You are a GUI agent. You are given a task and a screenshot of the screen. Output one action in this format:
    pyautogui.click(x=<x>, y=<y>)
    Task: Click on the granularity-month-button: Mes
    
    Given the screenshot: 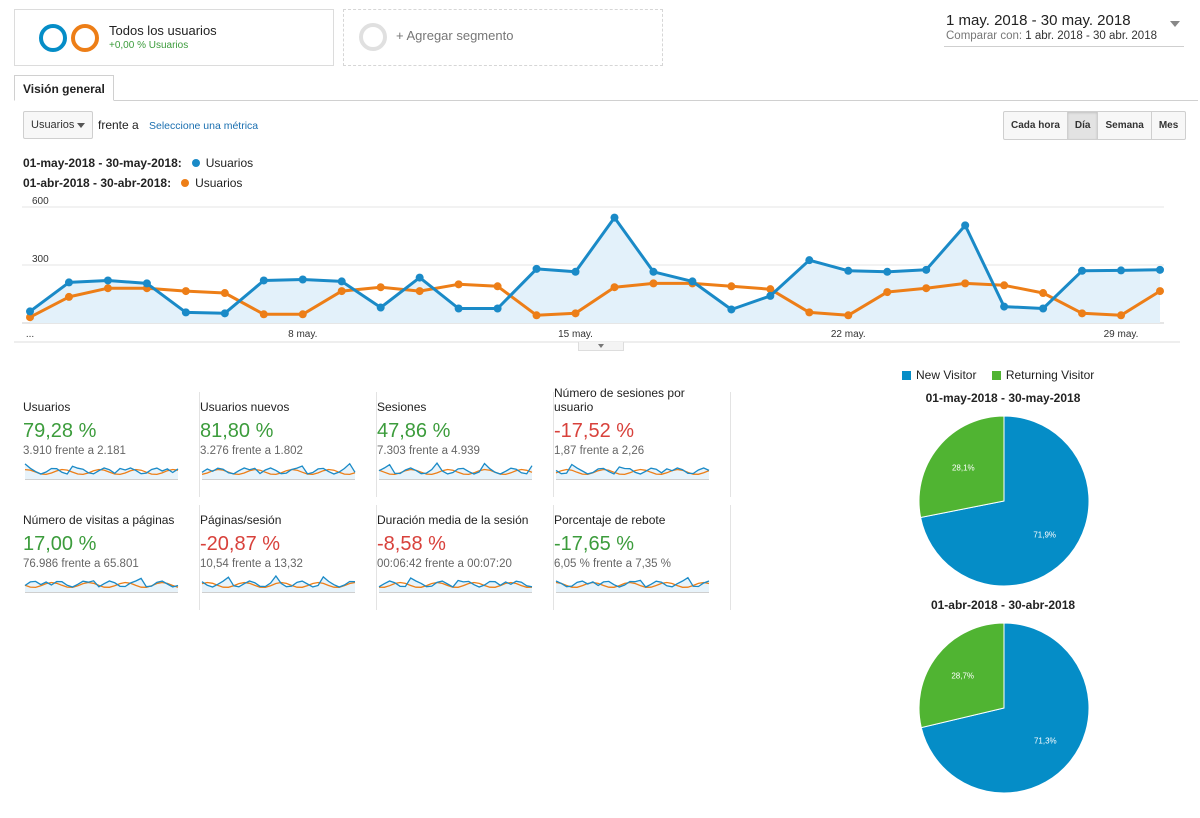 What is the action you would take?
    pyautogui.click(x=1168, y=125)
    